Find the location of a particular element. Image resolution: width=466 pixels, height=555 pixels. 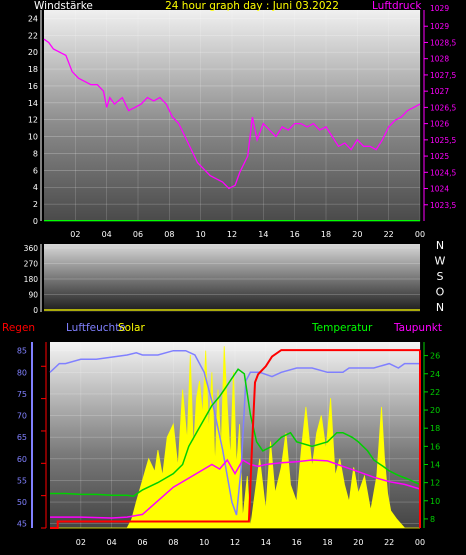

mid-y-axis: 0 90 180 270 360 is located at coordinates (33, 279).